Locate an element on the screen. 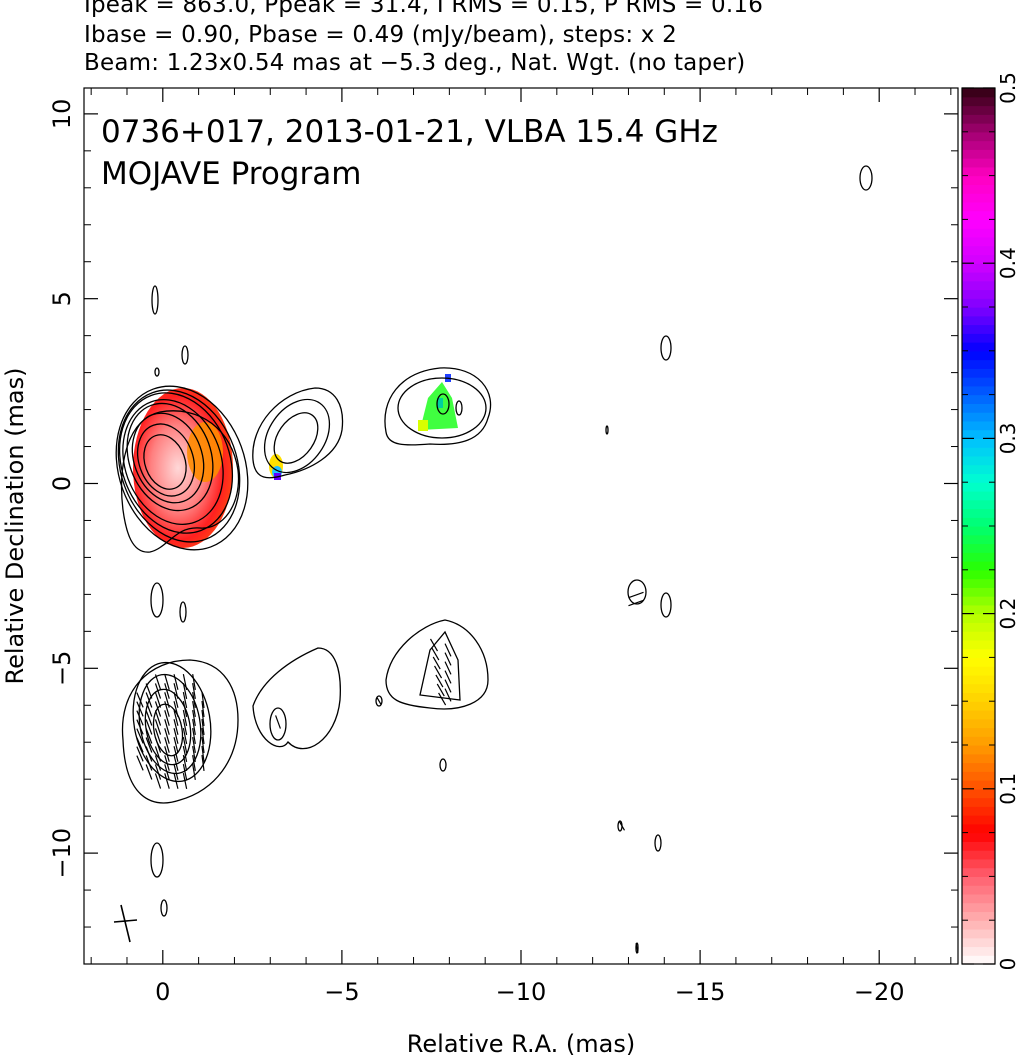  colorbar-ticks: 0 0.1 0.2 0.3 0.4 0.5 is located at coordinates (991, 521).